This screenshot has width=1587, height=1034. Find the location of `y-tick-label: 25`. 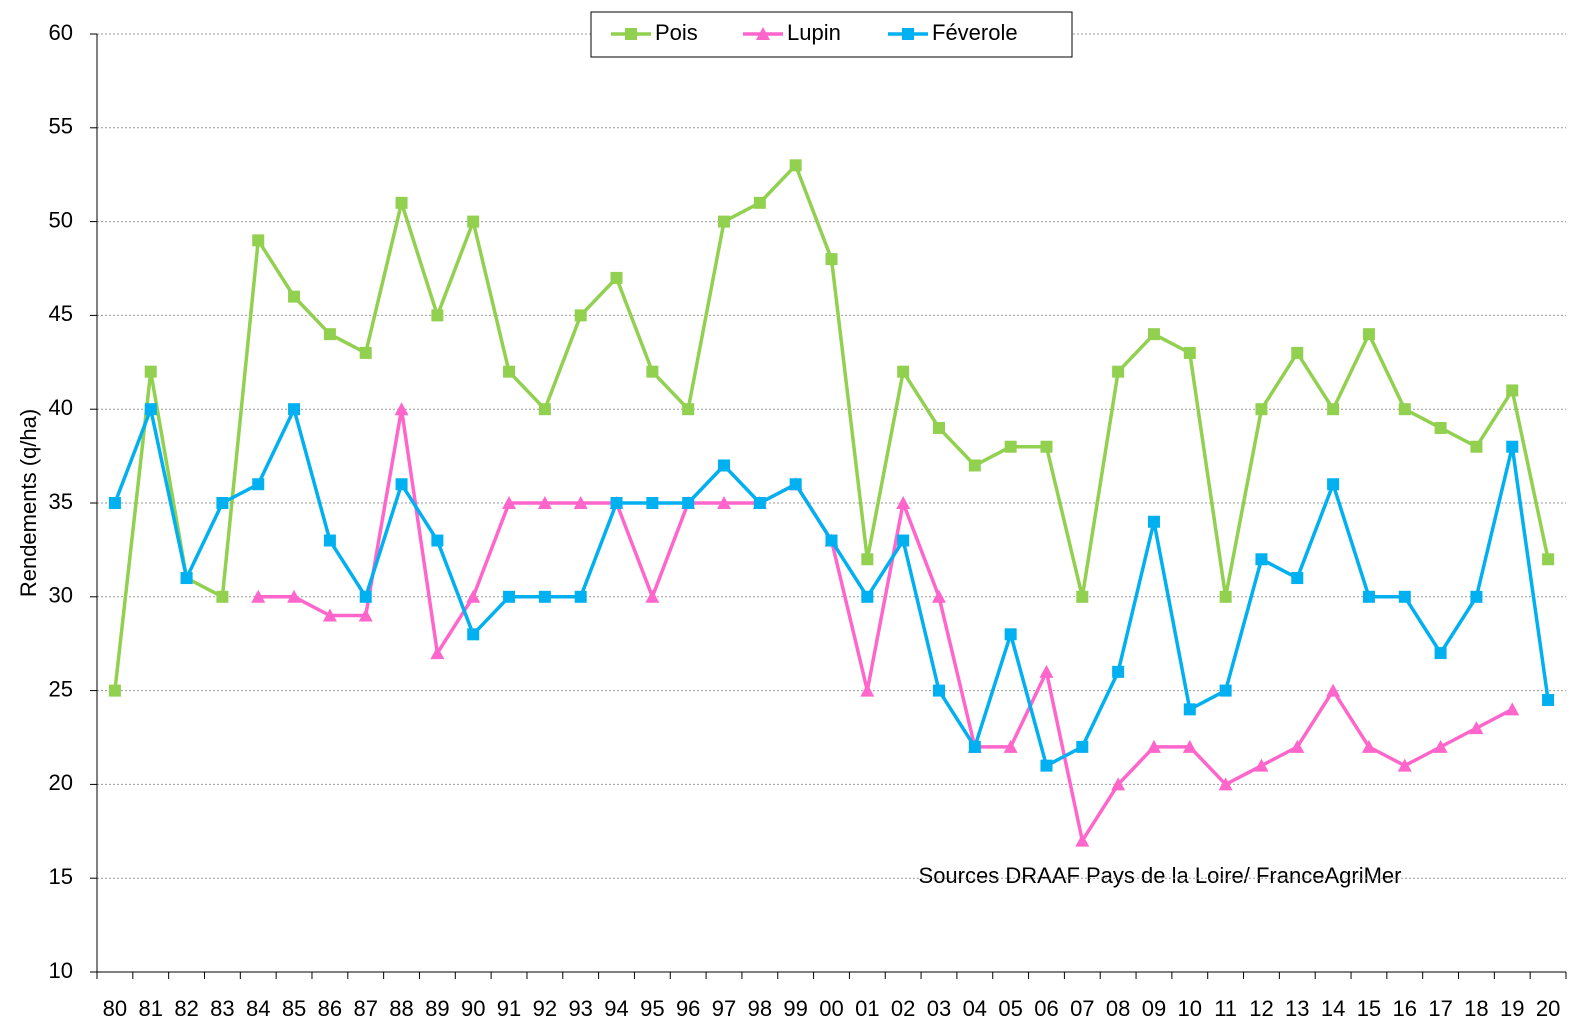

y-tick-label: 25 is located at coordinates (61, 688).